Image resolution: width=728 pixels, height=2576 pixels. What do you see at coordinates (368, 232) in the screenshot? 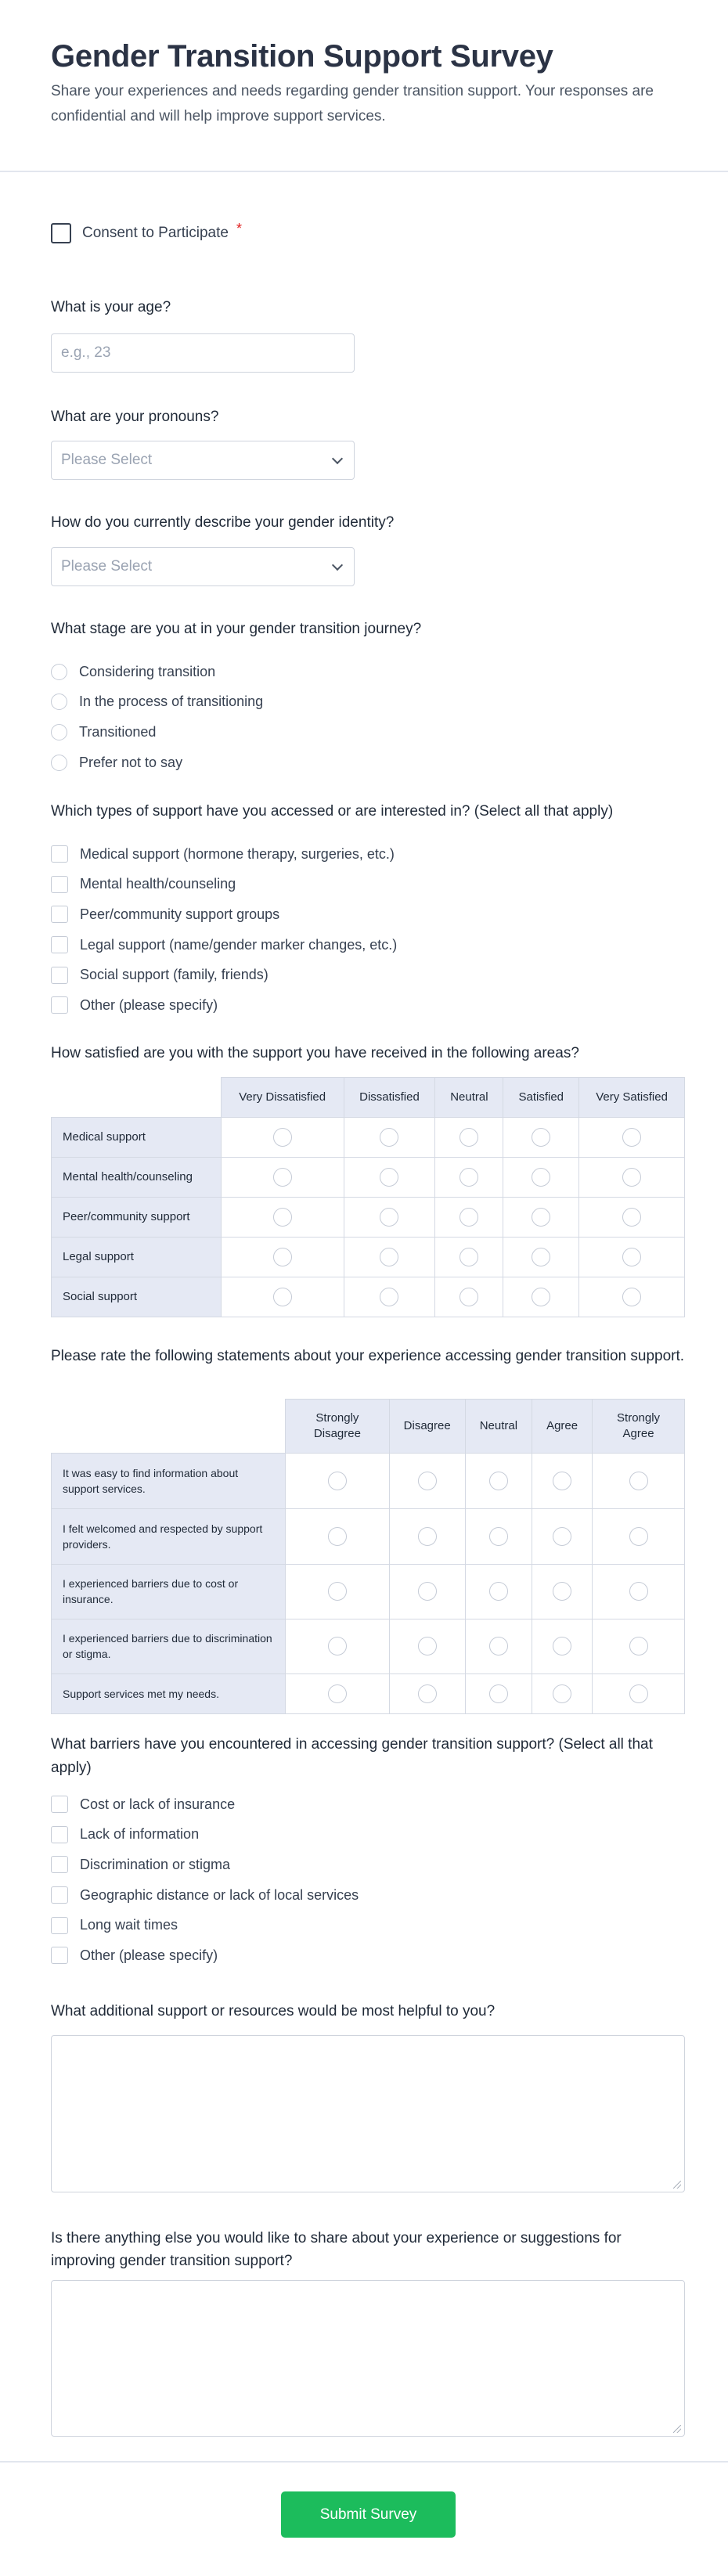
I see `consent-field: Consent to Participate *` at bounding box center [368, 232].